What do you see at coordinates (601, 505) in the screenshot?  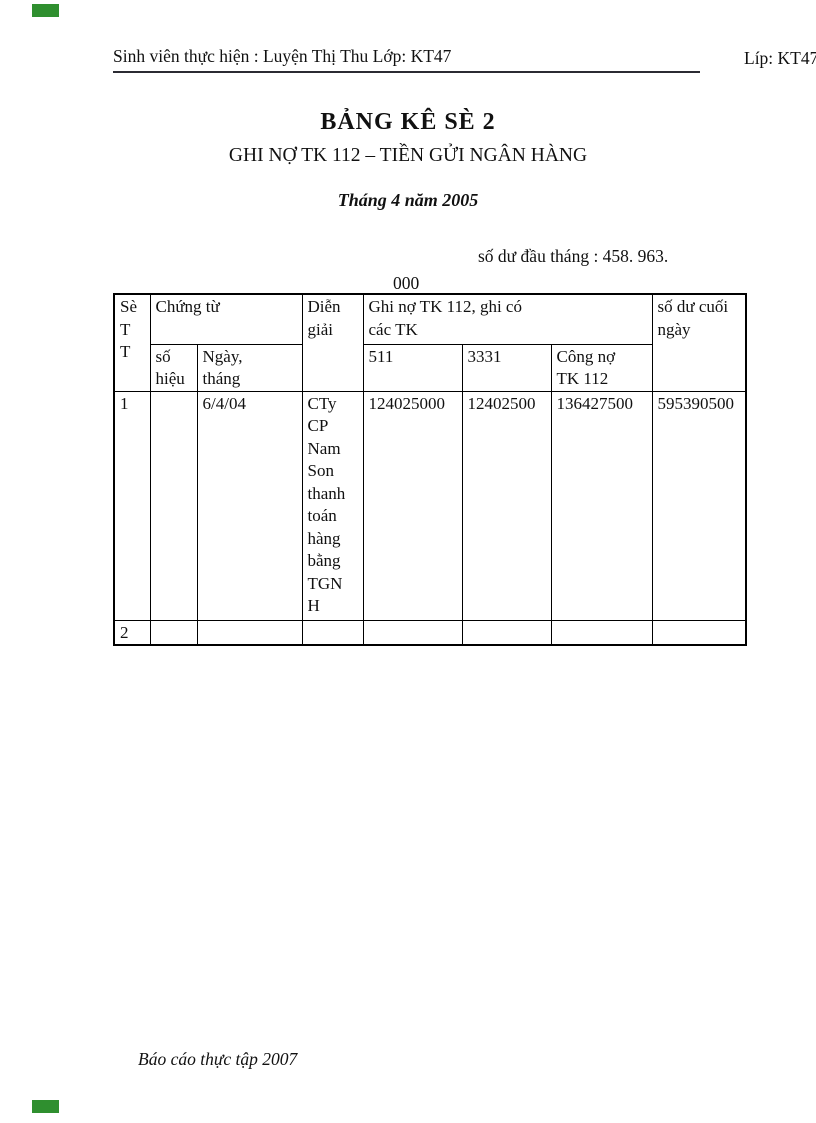 I see `cell-cong-no: 136427500` at bounding box center [601, 505].